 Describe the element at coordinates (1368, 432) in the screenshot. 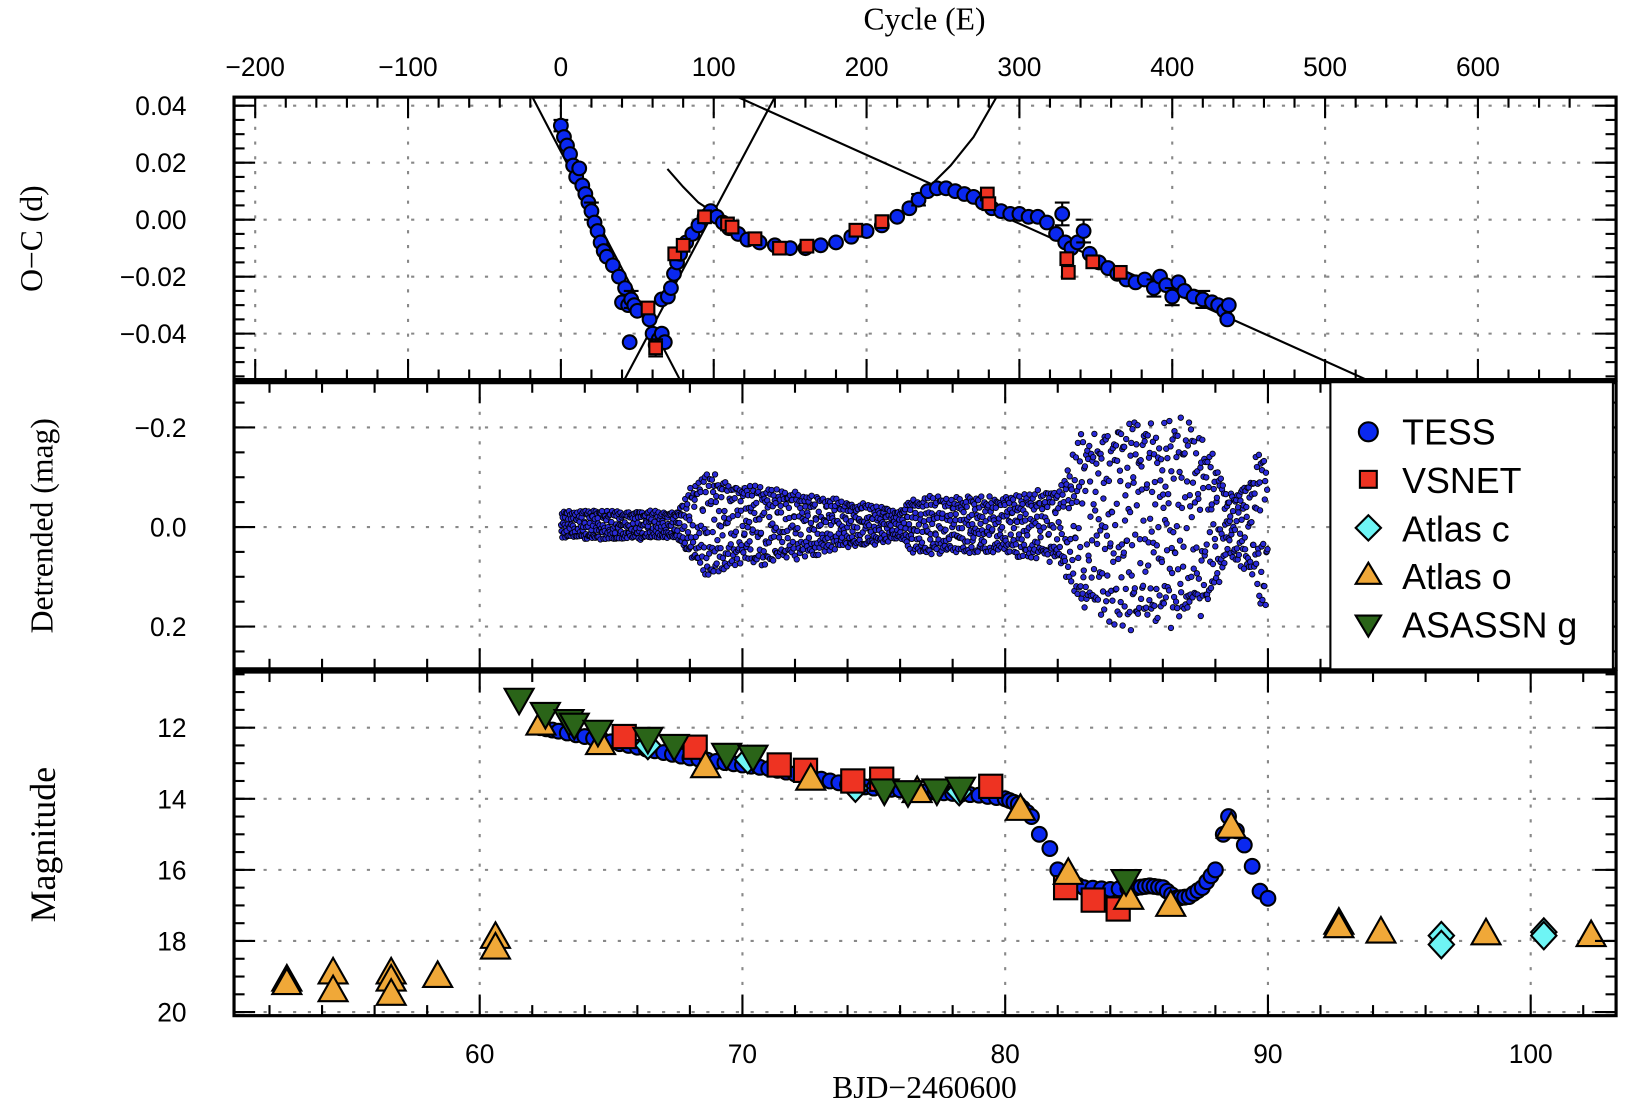

I see `legend-marker-tess` at that location.